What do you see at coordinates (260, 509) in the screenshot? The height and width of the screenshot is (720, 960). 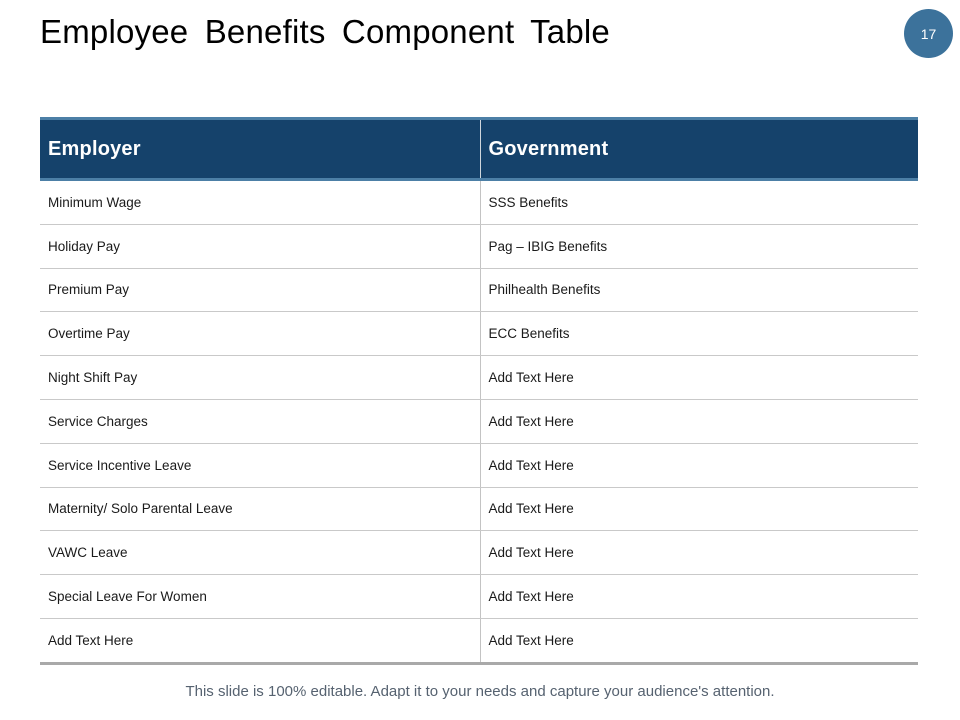 I see `employer-cell: Maternity/ Solo Parental Leave` at bounding box center [260, 509].